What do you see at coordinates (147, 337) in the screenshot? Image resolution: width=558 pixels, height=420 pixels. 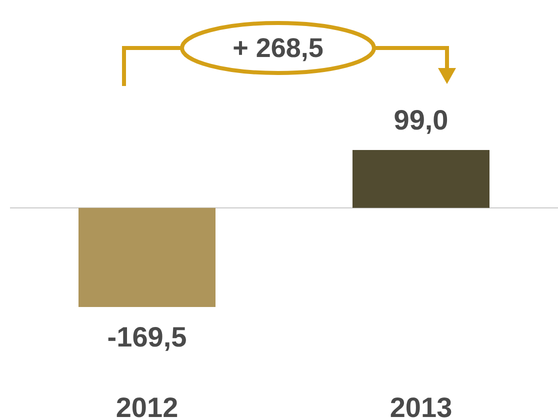 I see `data-label: -169,5` at bounding box center [147, 337].